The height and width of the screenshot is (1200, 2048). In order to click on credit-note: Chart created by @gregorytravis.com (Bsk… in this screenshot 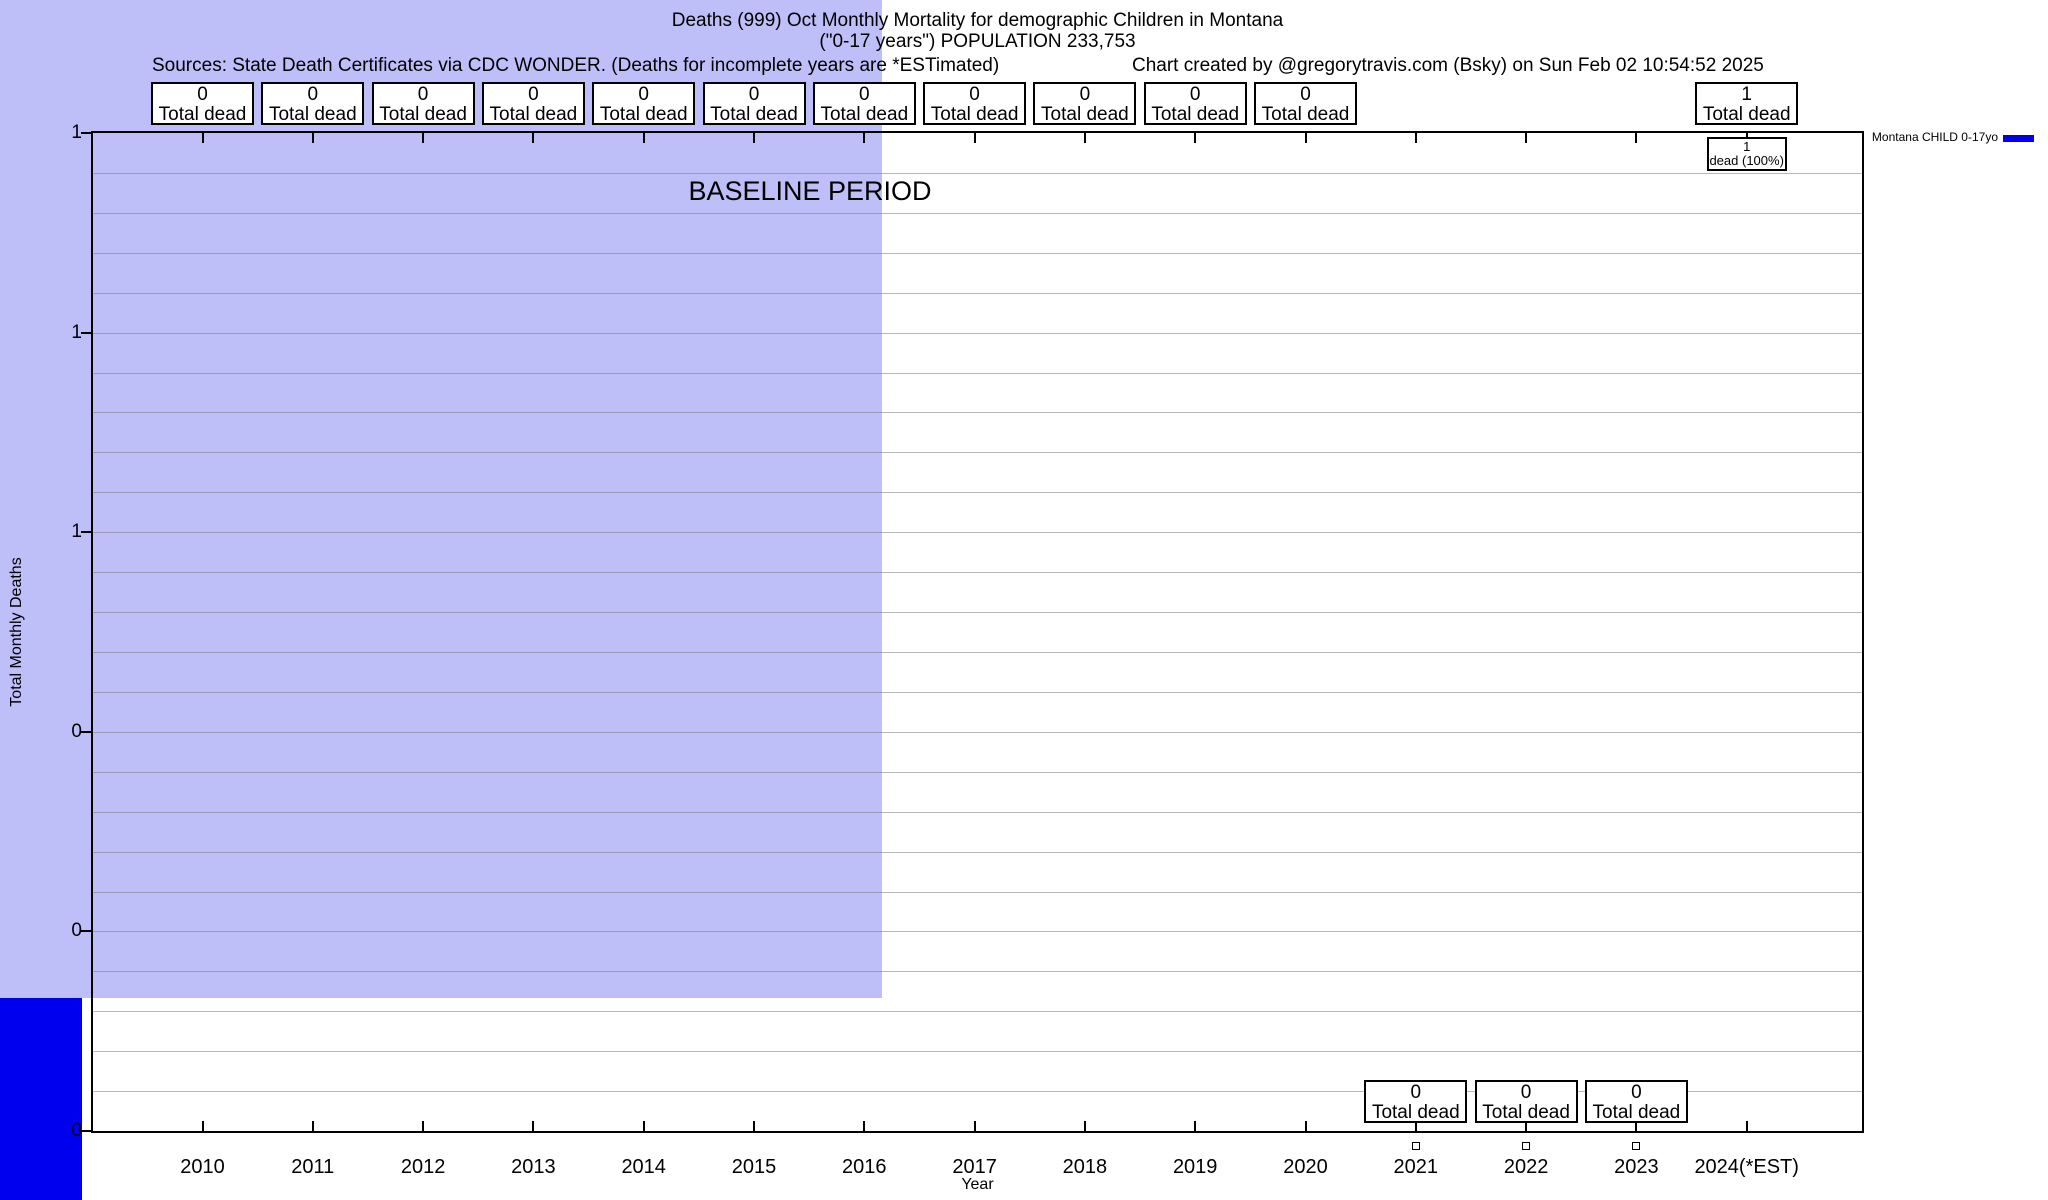, I will do `click(1448, 65)`.